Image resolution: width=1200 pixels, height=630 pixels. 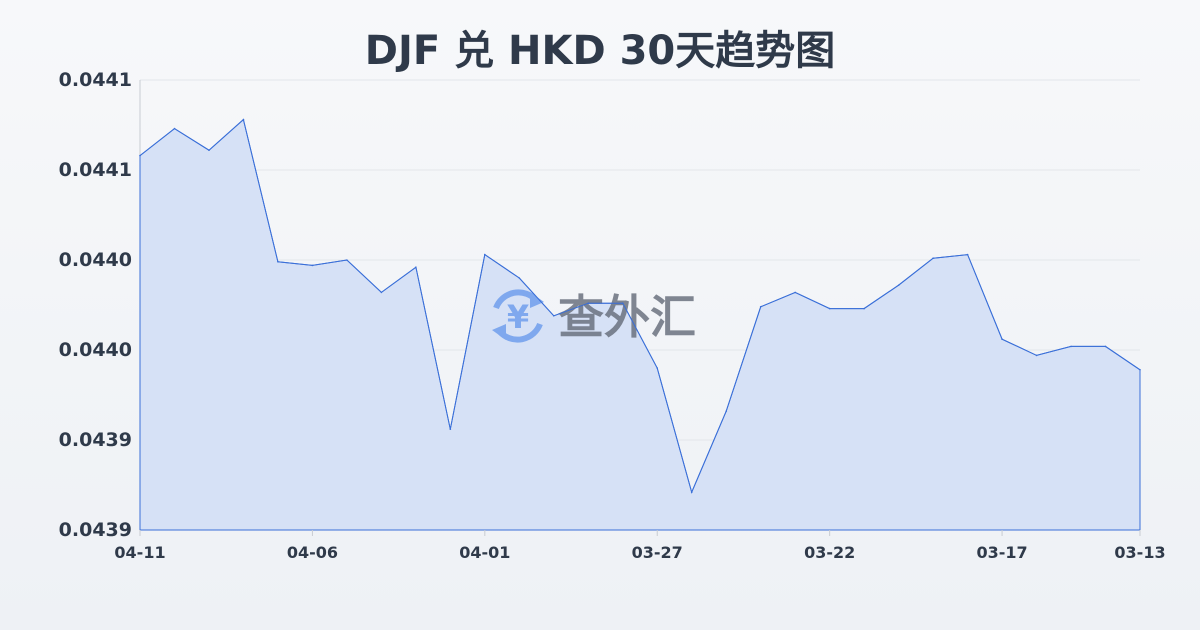 I want to click on x-tick-label: 04-11, so click(x=139, y=552).